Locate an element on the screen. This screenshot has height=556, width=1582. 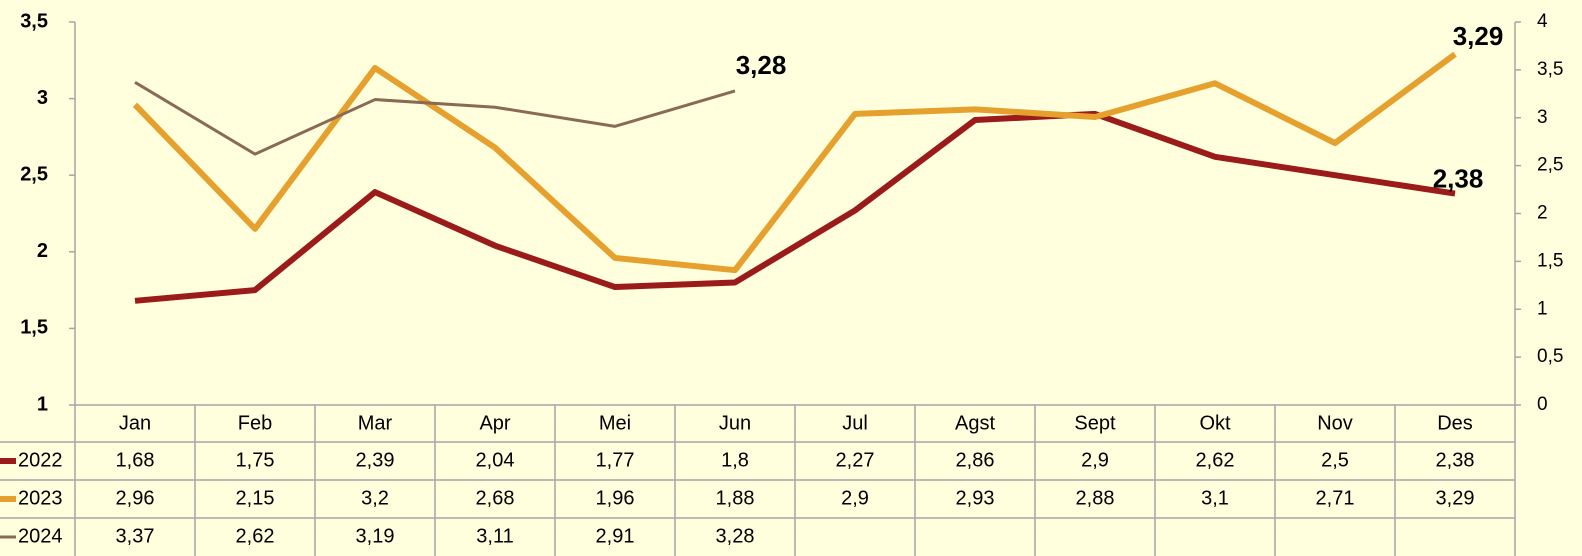
legend-label: 2023 is located at coordinates (40, 498).